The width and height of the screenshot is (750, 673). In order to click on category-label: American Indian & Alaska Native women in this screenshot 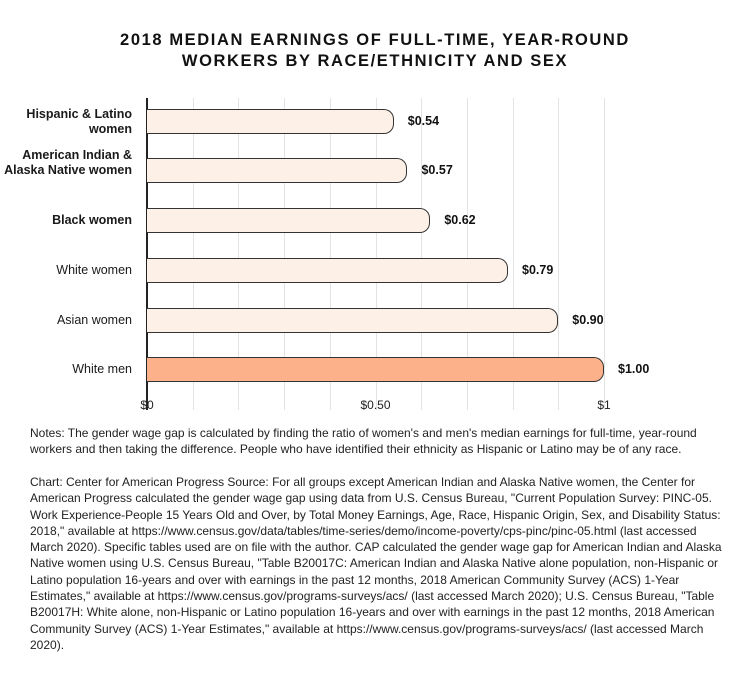, I will do `click(68, 162)`.